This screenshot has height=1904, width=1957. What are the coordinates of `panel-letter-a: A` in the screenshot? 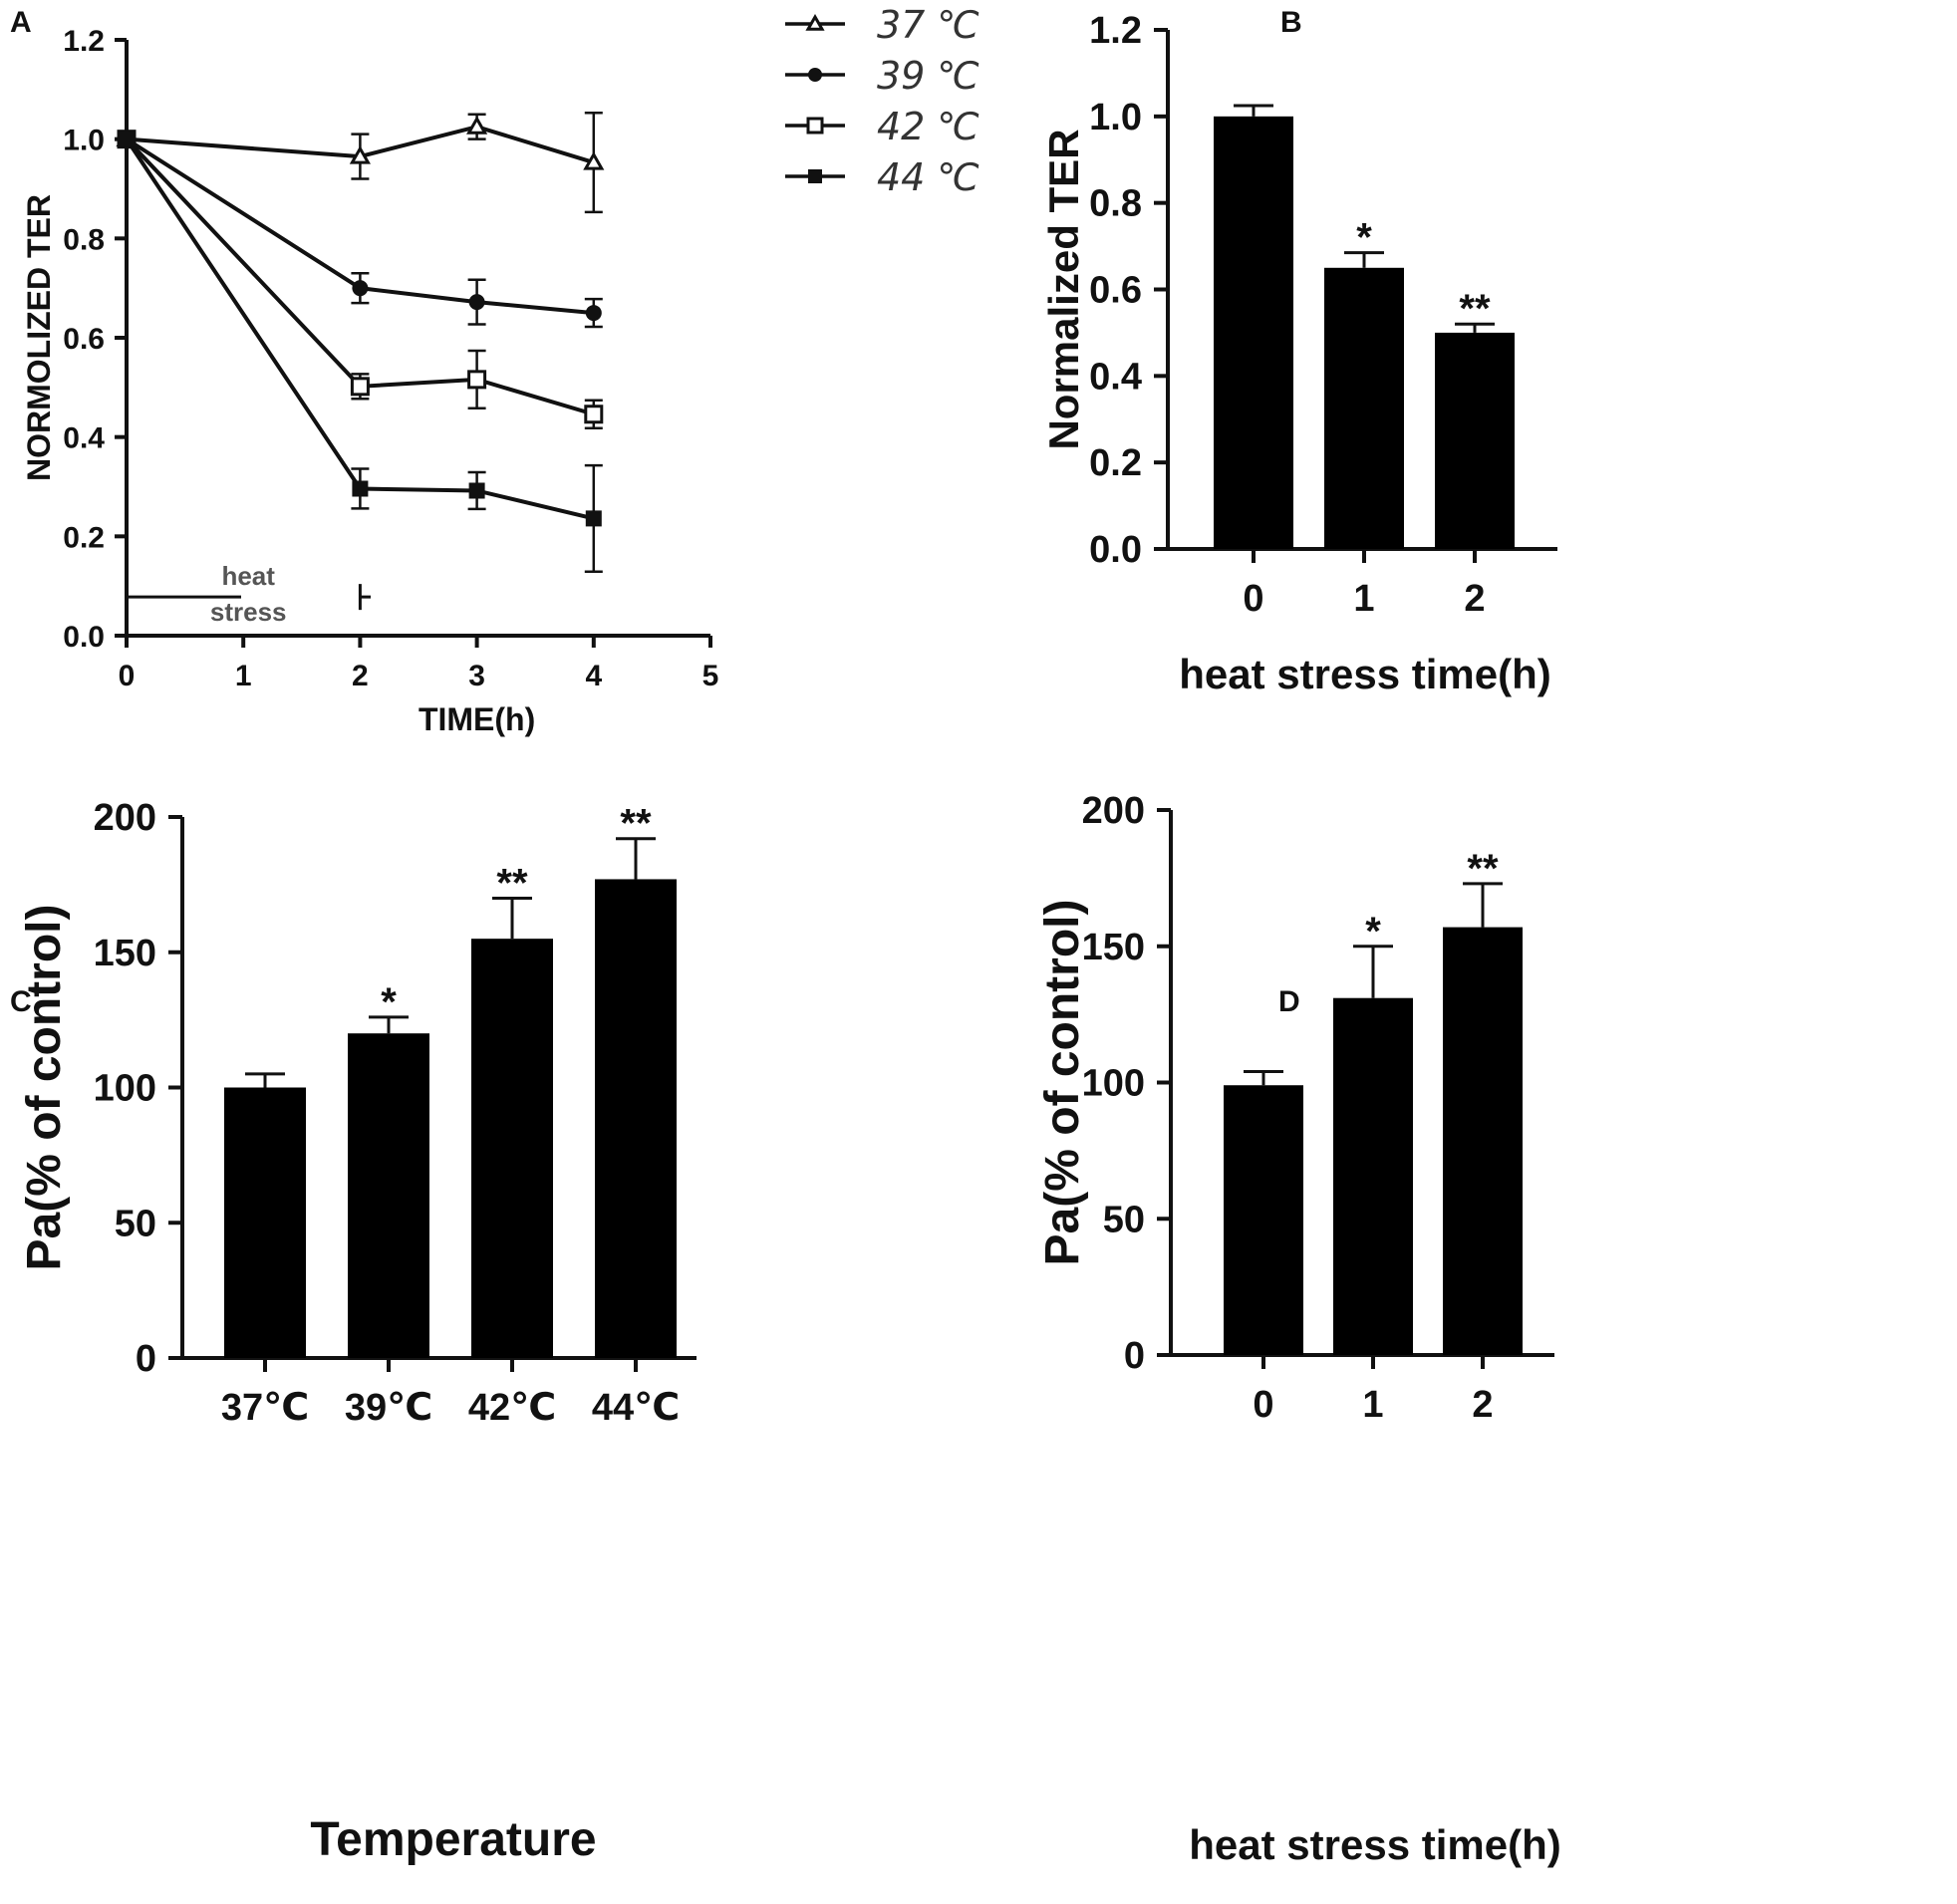 It's located at (21, 22).